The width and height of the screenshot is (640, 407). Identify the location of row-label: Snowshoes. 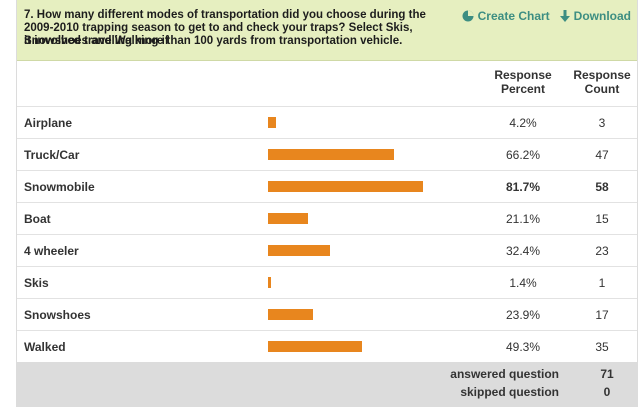
(57, 315).